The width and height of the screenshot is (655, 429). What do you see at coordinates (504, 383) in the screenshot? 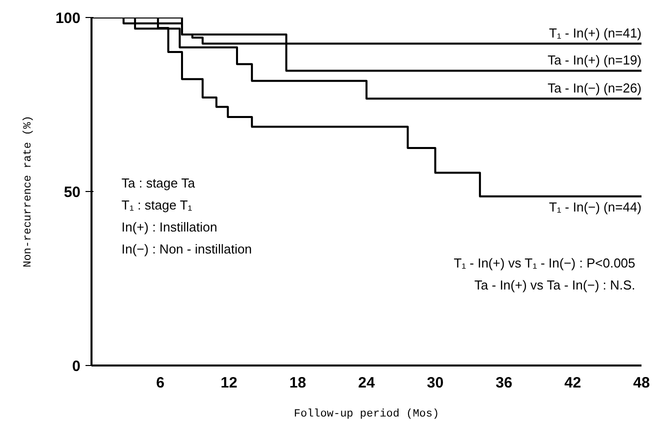
I see `x-tick-label: 36` at bounding box center [504, 383].